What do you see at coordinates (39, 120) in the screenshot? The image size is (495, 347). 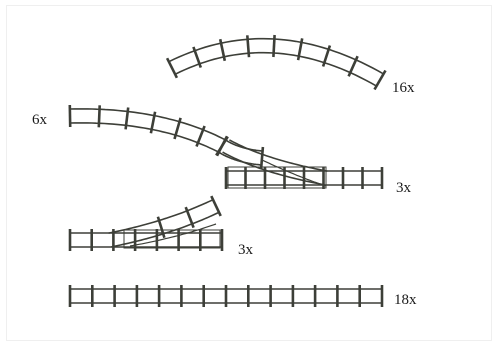 I see `s-curve-track-quantity: 6x` at bounding box center [39, 120].